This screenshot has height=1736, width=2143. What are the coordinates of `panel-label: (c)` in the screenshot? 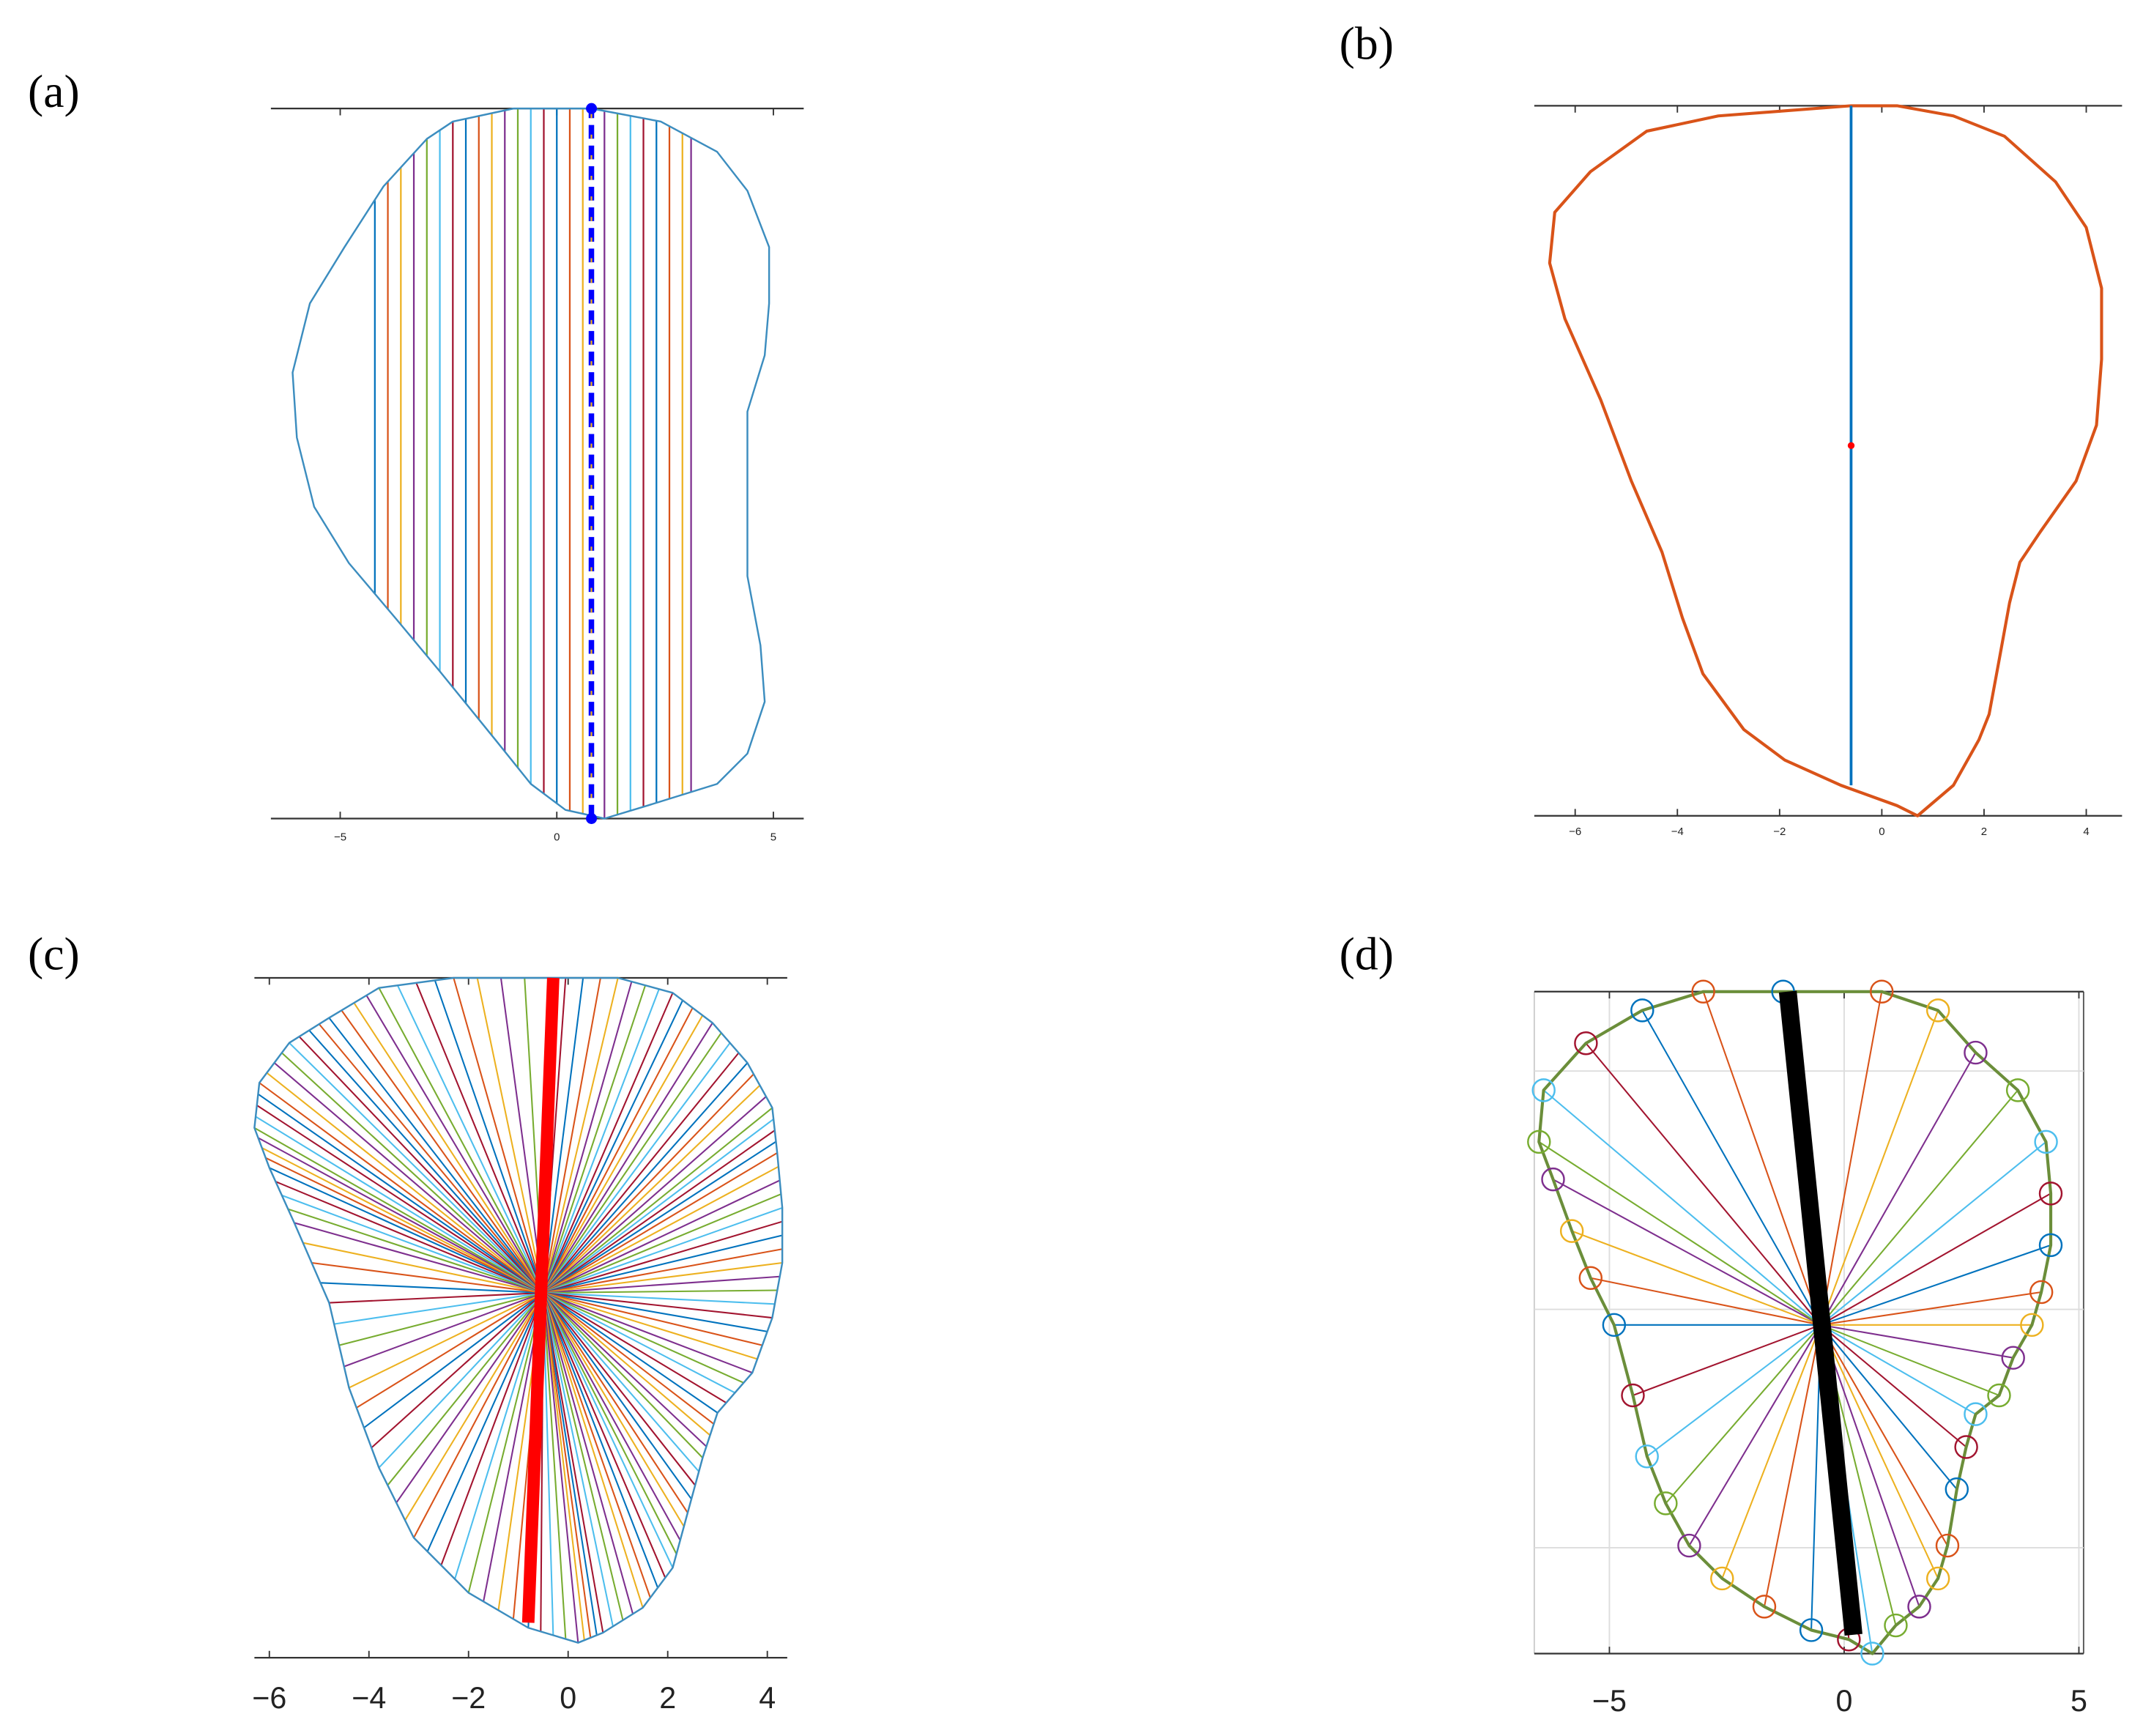 It's located at (54, 953).